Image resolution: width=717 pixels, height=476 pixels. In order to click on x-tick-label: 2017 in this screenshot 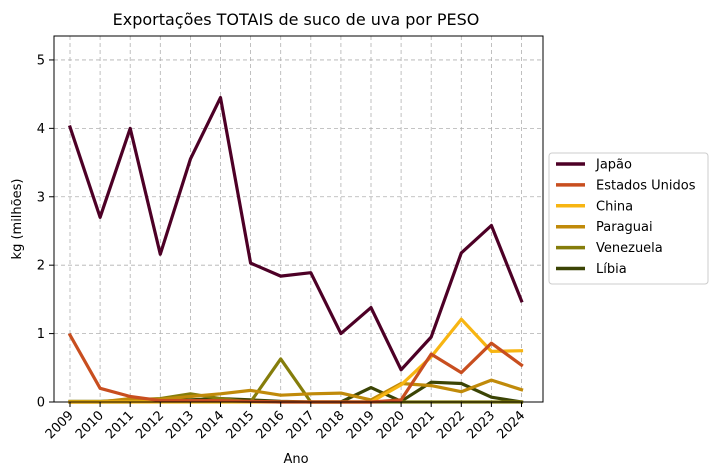, I will do `click(301, 425)`.